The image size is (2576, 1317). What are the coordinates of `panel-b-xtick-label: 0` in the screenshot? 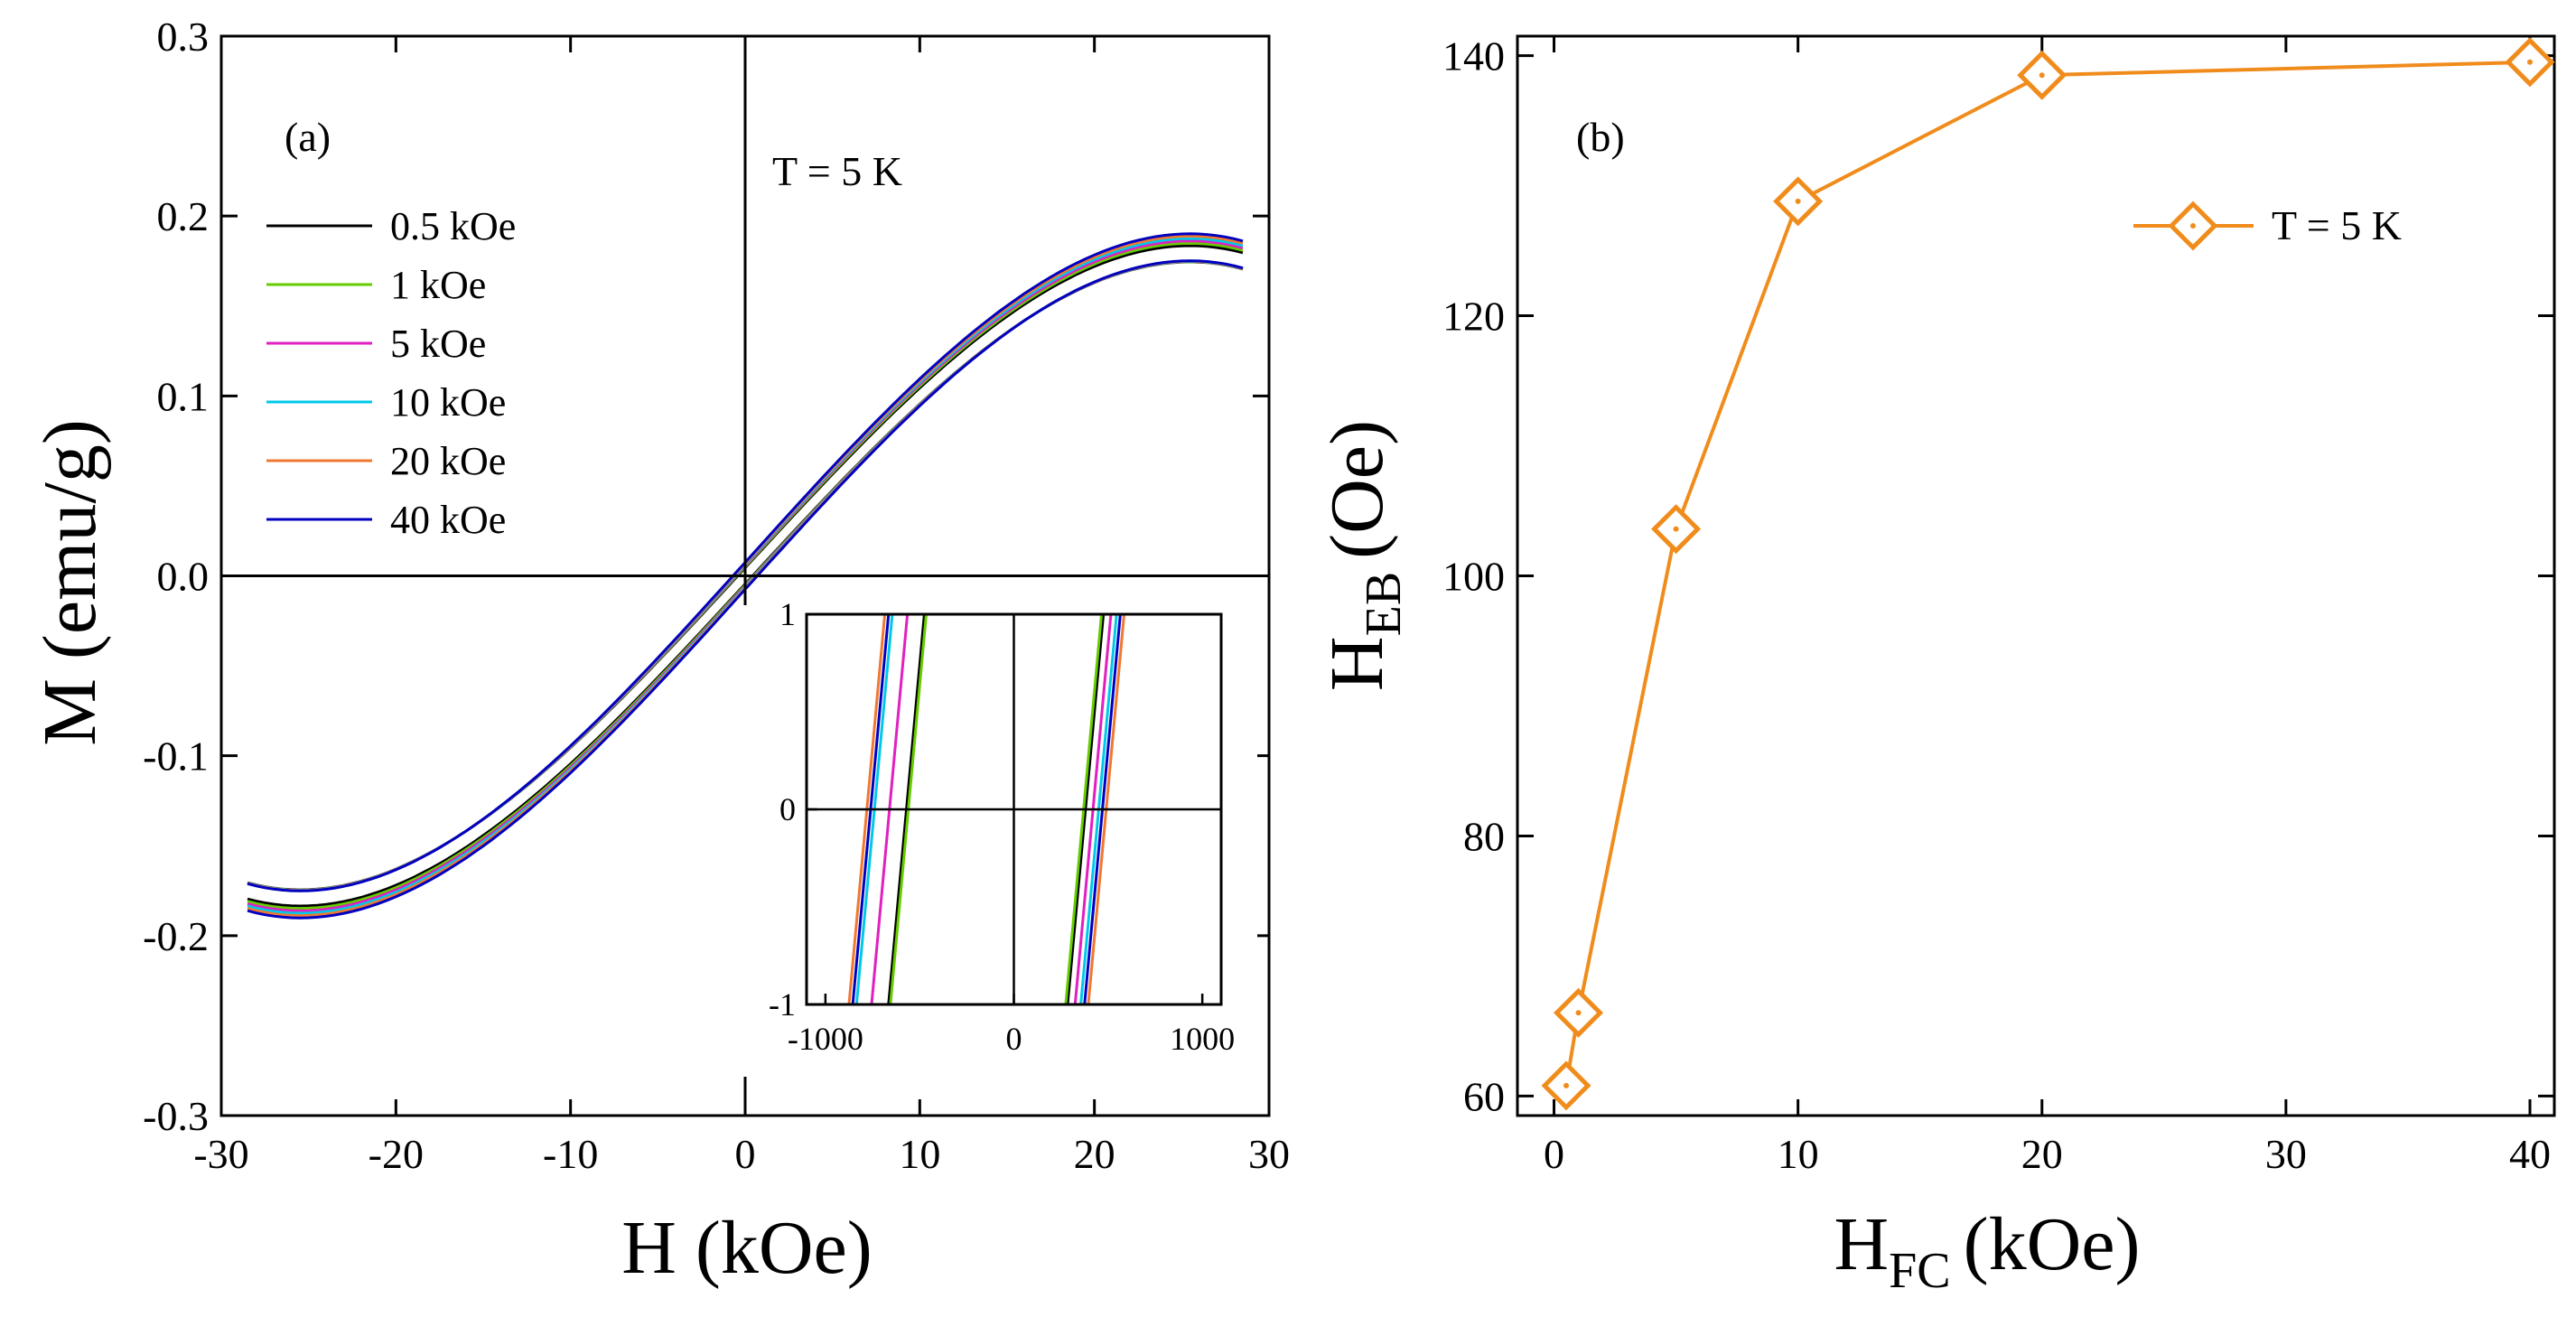 It's located at (1554, 1154).